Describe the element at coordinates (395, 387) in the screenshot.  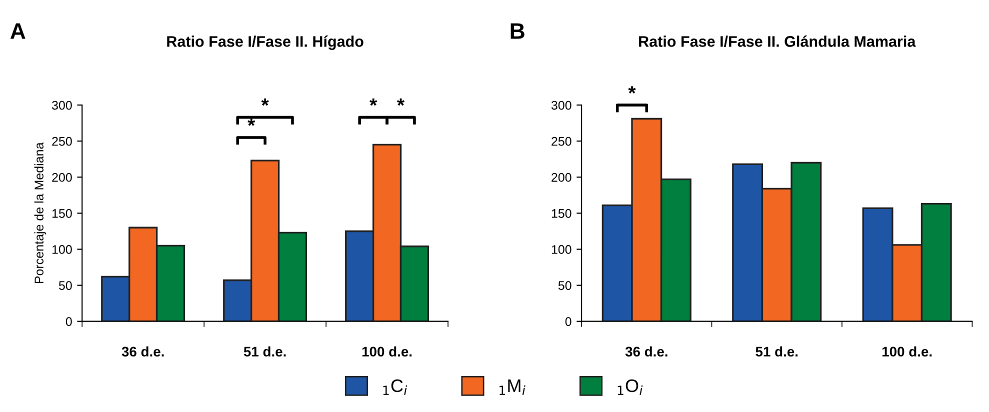
I see `legend-label: $_{1}$C$_{i}$` at that location.